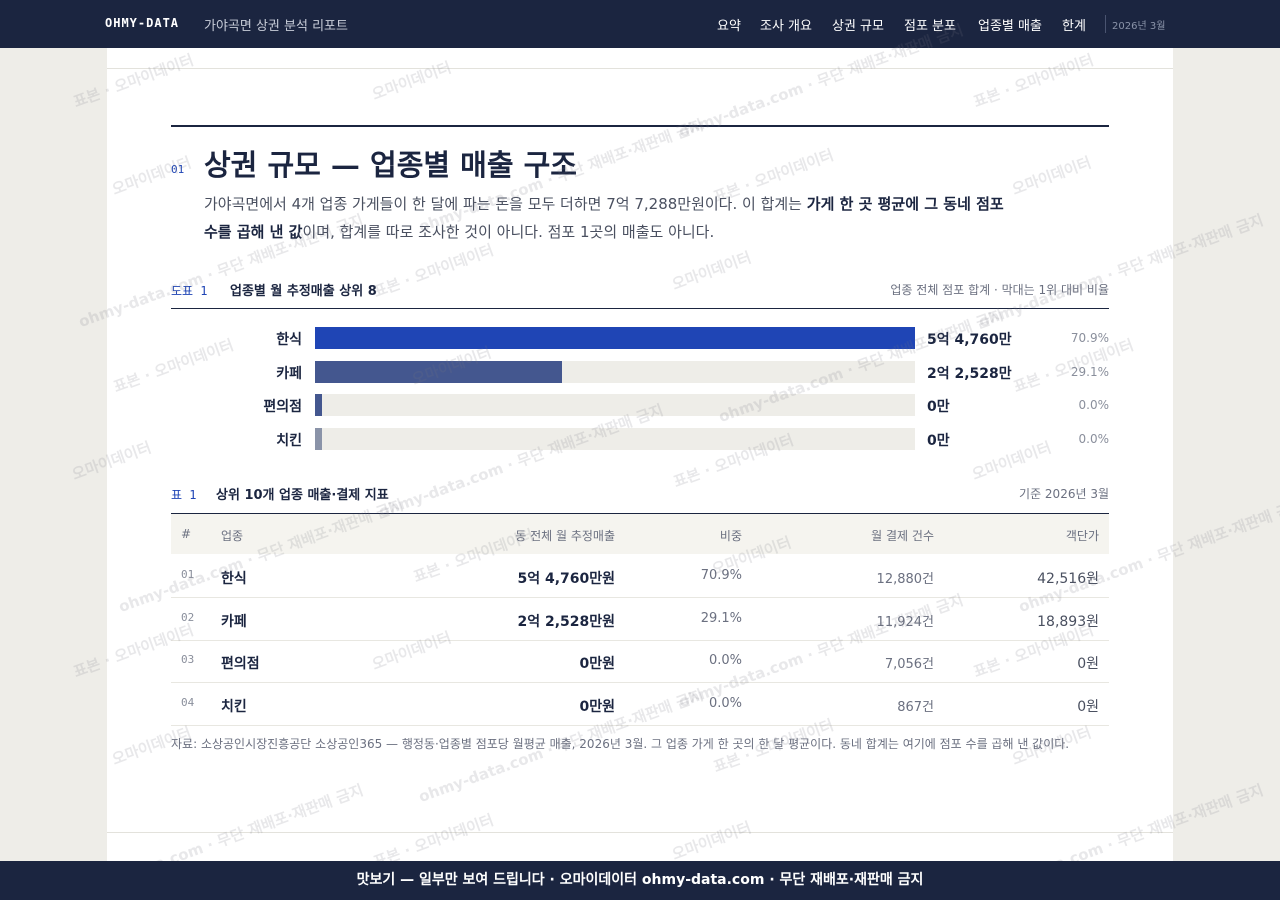  I want to click on bar-label: 한식, so click(289, 340).